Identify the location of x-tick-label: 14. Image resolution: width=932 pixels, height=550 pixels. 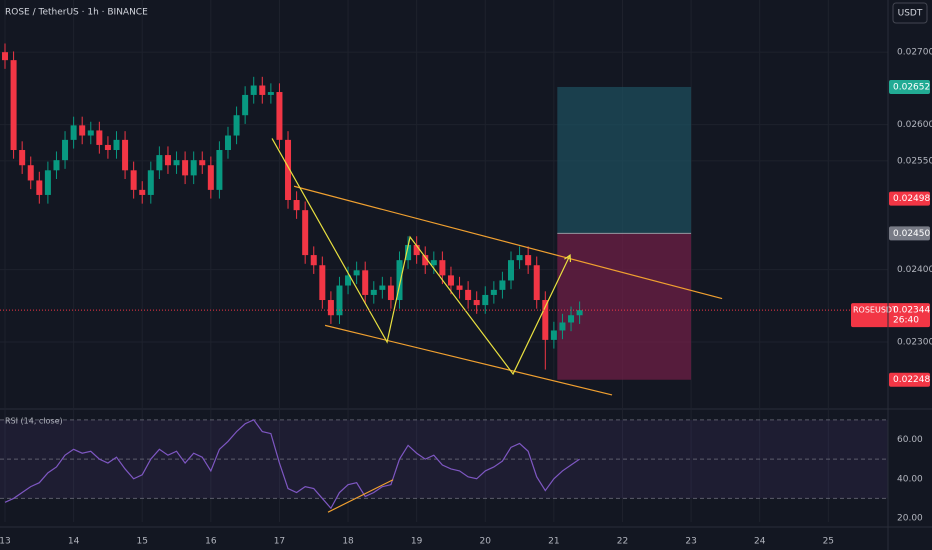
(74, 542).